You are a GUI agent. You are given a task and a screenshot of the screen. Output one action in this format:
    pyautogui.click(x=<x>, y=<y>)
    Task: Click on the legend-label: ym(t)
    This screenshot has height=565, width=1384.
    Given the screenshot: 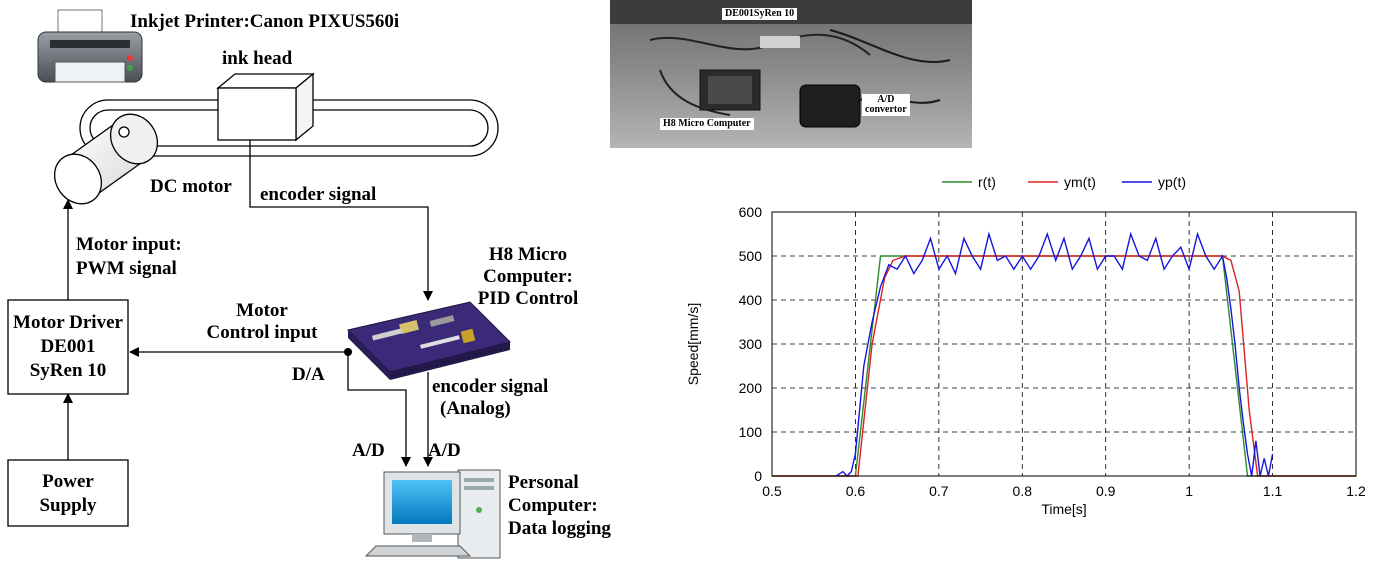 What is the action you would take?
    pyautogui.click(x=1080, y=182)
    